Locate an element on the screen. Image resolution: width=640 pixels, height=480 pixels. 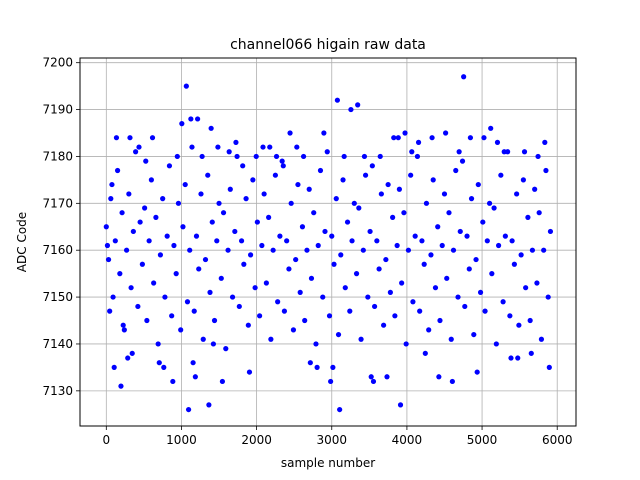
x-tick-label: 4000 is located at coordinates (407, 440).